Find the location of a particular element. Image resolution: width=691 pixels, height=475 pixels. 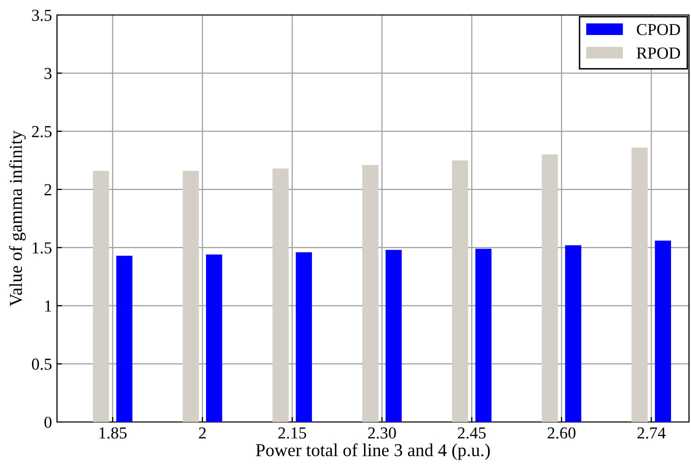

x-tick-label: 2.30 is located at coordinates (382, 433).